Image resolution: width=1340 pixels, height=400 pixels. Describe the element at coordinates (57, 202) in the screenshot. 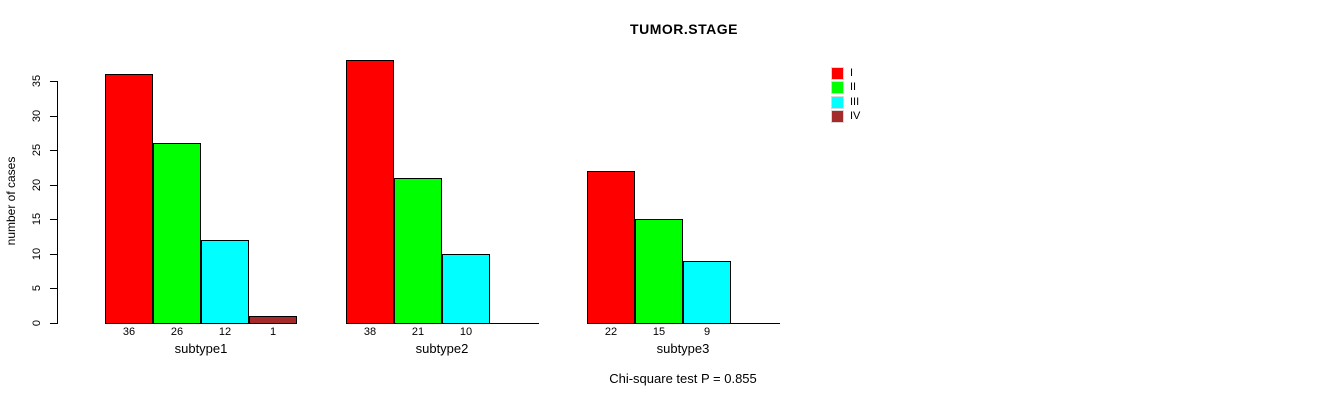

I see `y-axis-line` at that location.